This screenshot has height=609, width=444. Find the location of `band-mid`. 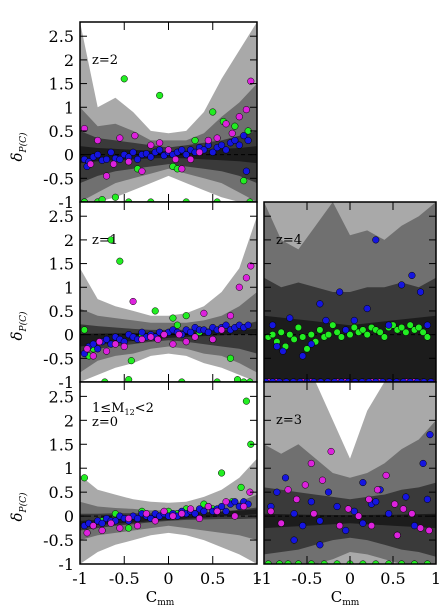

band-mid is located at coordinates (168, 142).